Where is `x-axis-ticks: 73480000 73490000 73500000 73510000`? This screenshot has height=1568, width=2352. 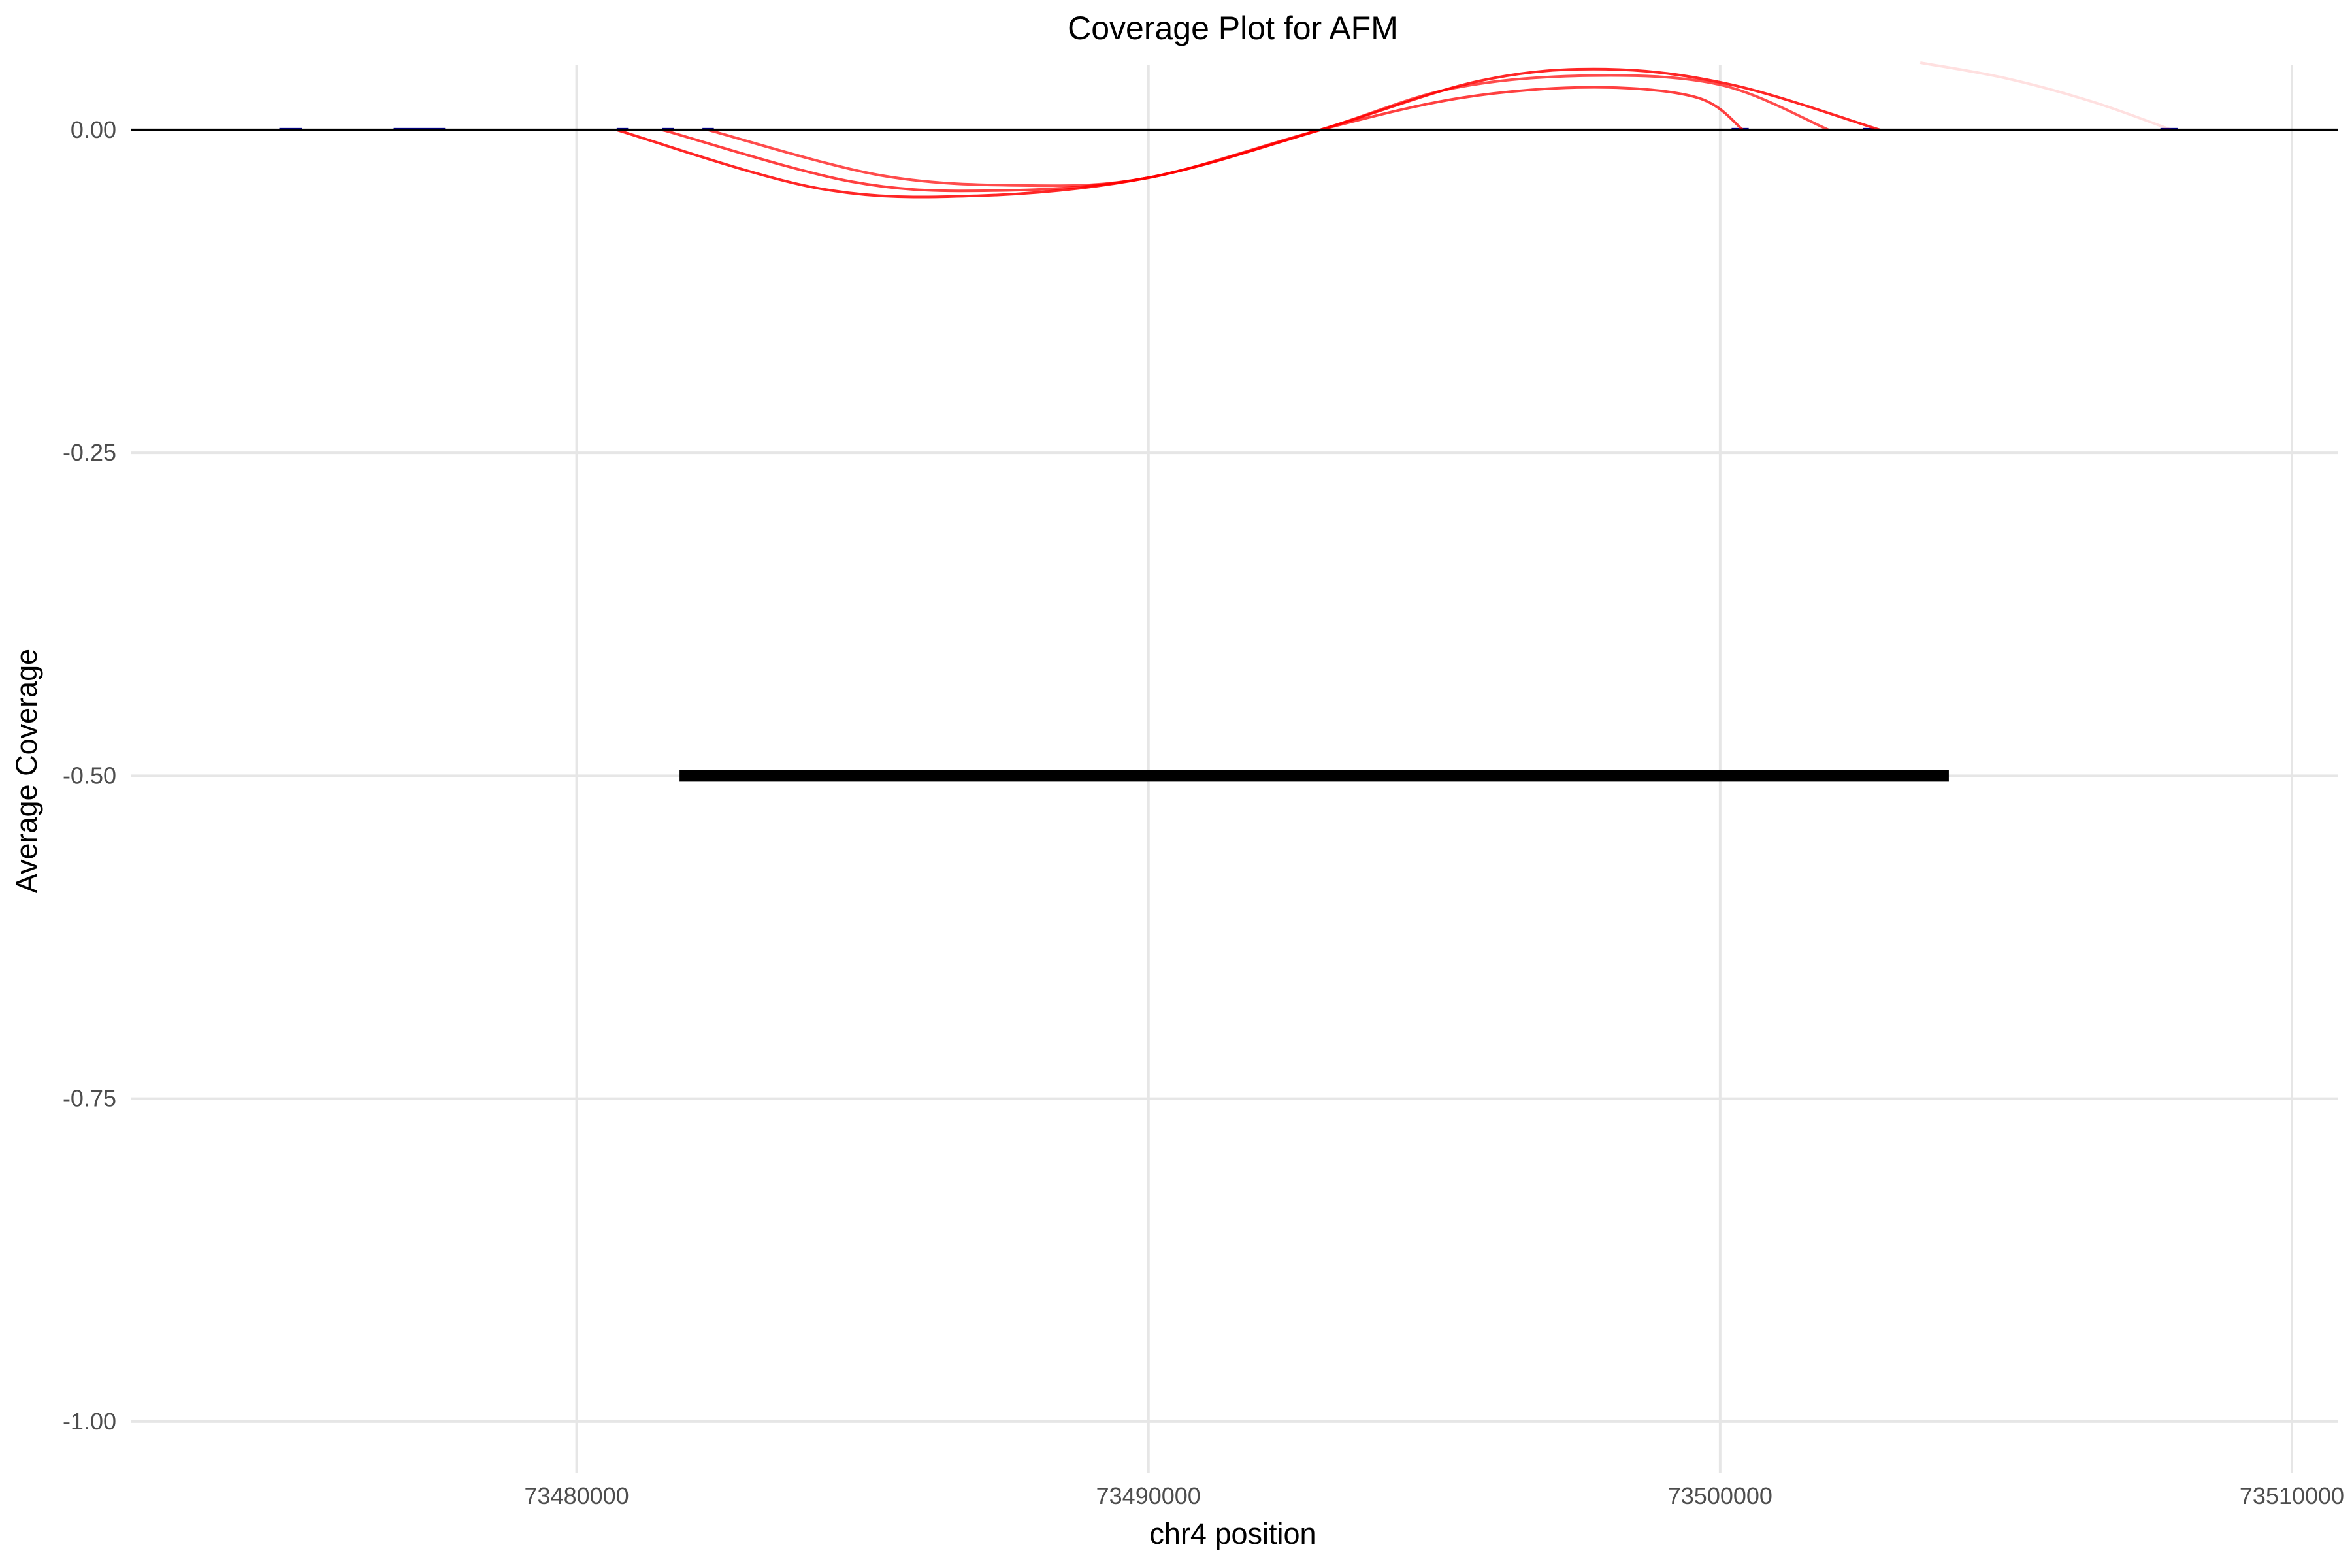
x-axis-ticks: 73480000 73490000 73500000 73510000 is located at coordinates (1435, 1495).